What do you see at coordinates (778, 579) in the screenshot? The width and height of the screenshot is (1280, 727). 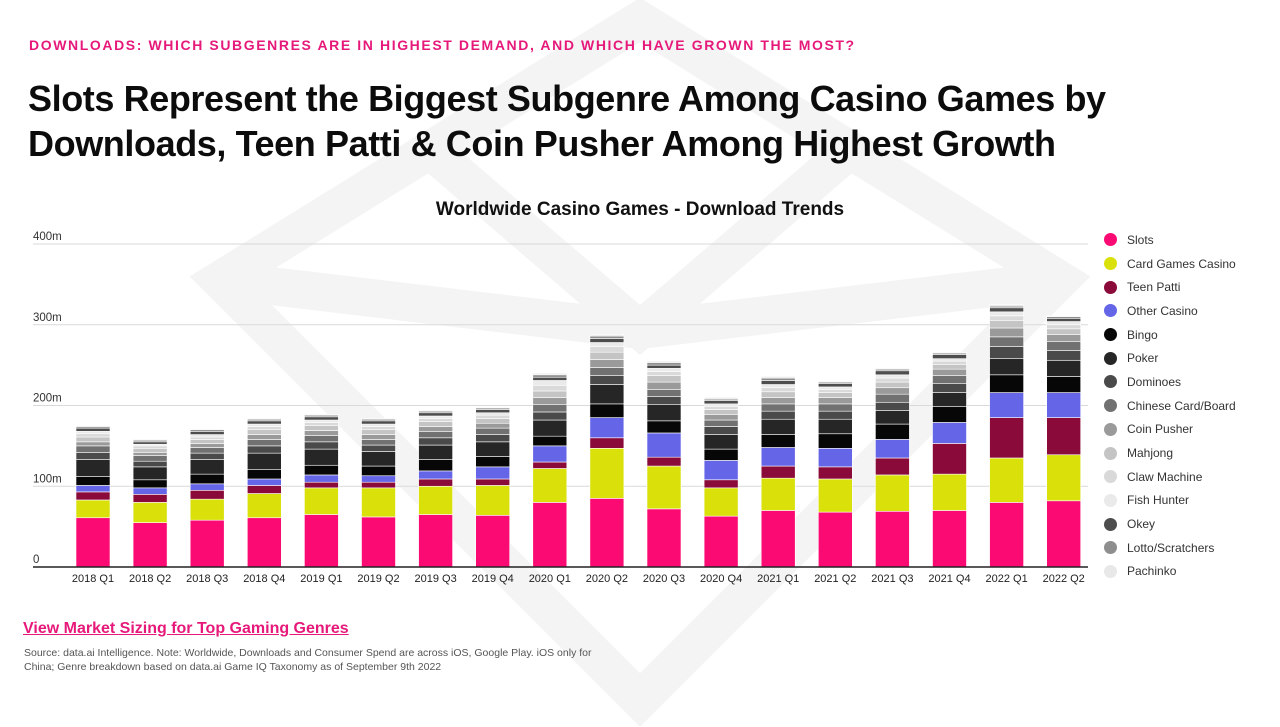 I see `x-tick-label: 2021 Q1` at bounding box center [778, 579].